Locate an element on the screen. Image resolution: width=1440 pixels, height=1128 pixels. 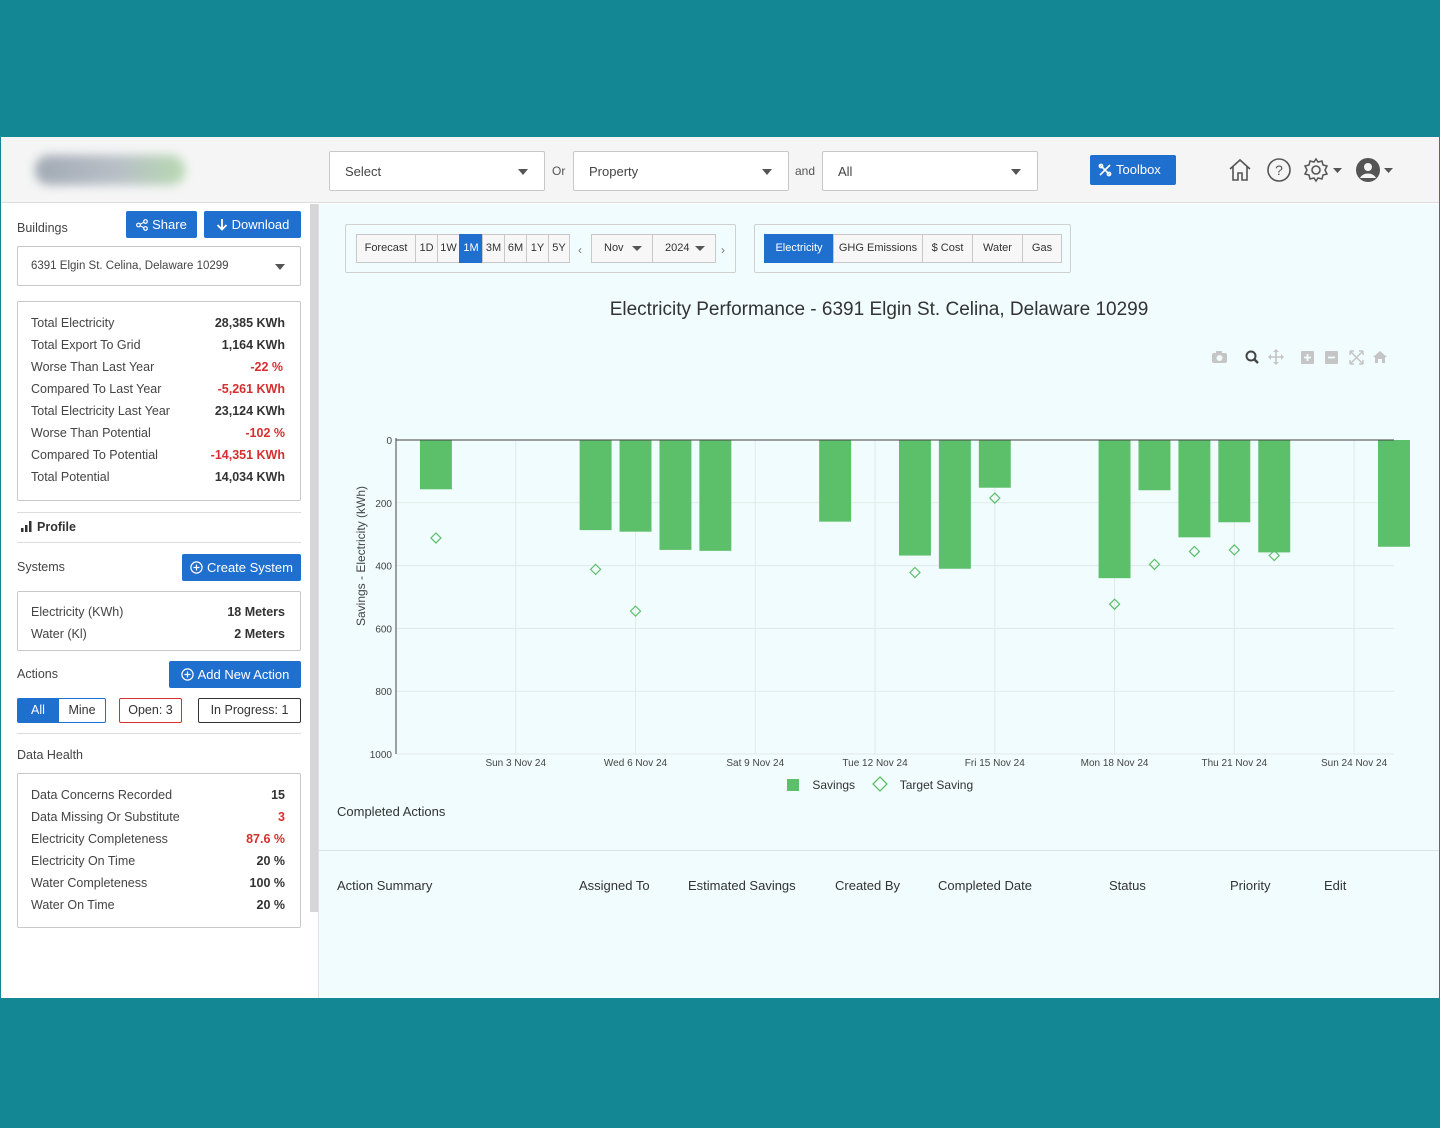
system-label: Electricity (KWh) is located at coordinates (77, 612).